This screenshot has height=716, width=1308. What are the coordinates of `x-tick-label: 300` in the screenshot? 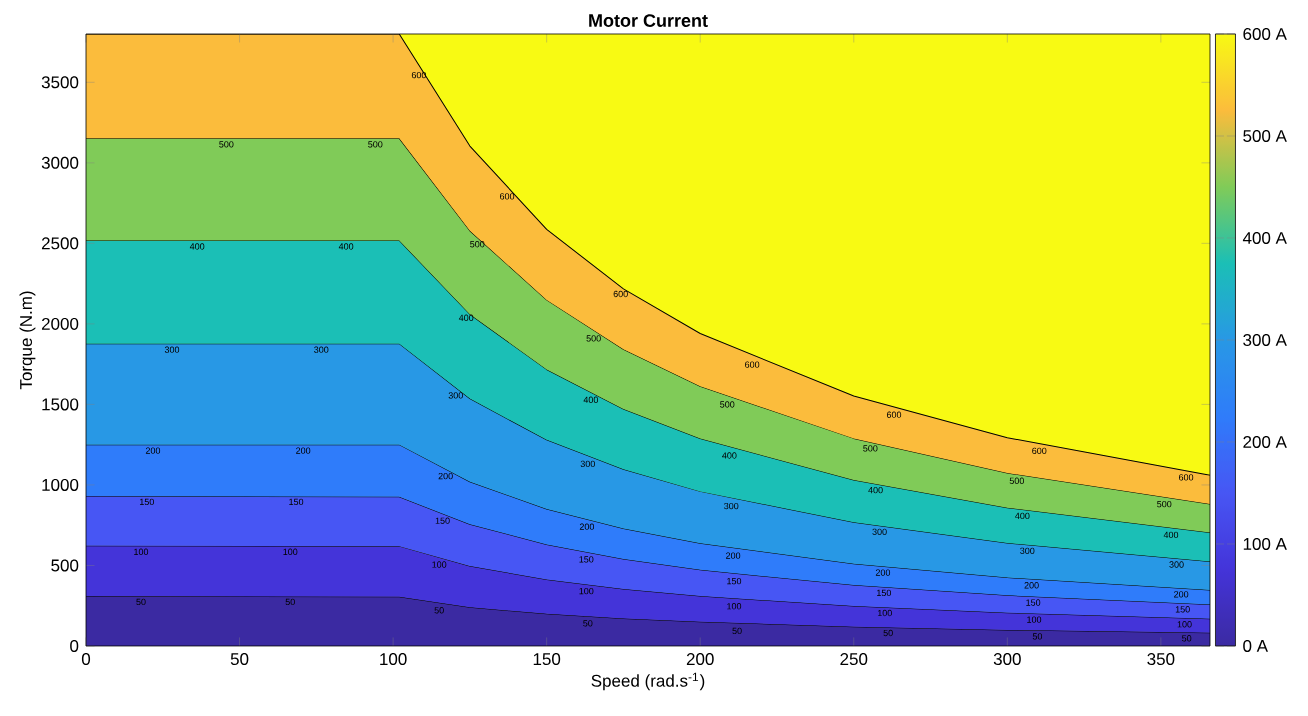 It's located at (1007, 659).